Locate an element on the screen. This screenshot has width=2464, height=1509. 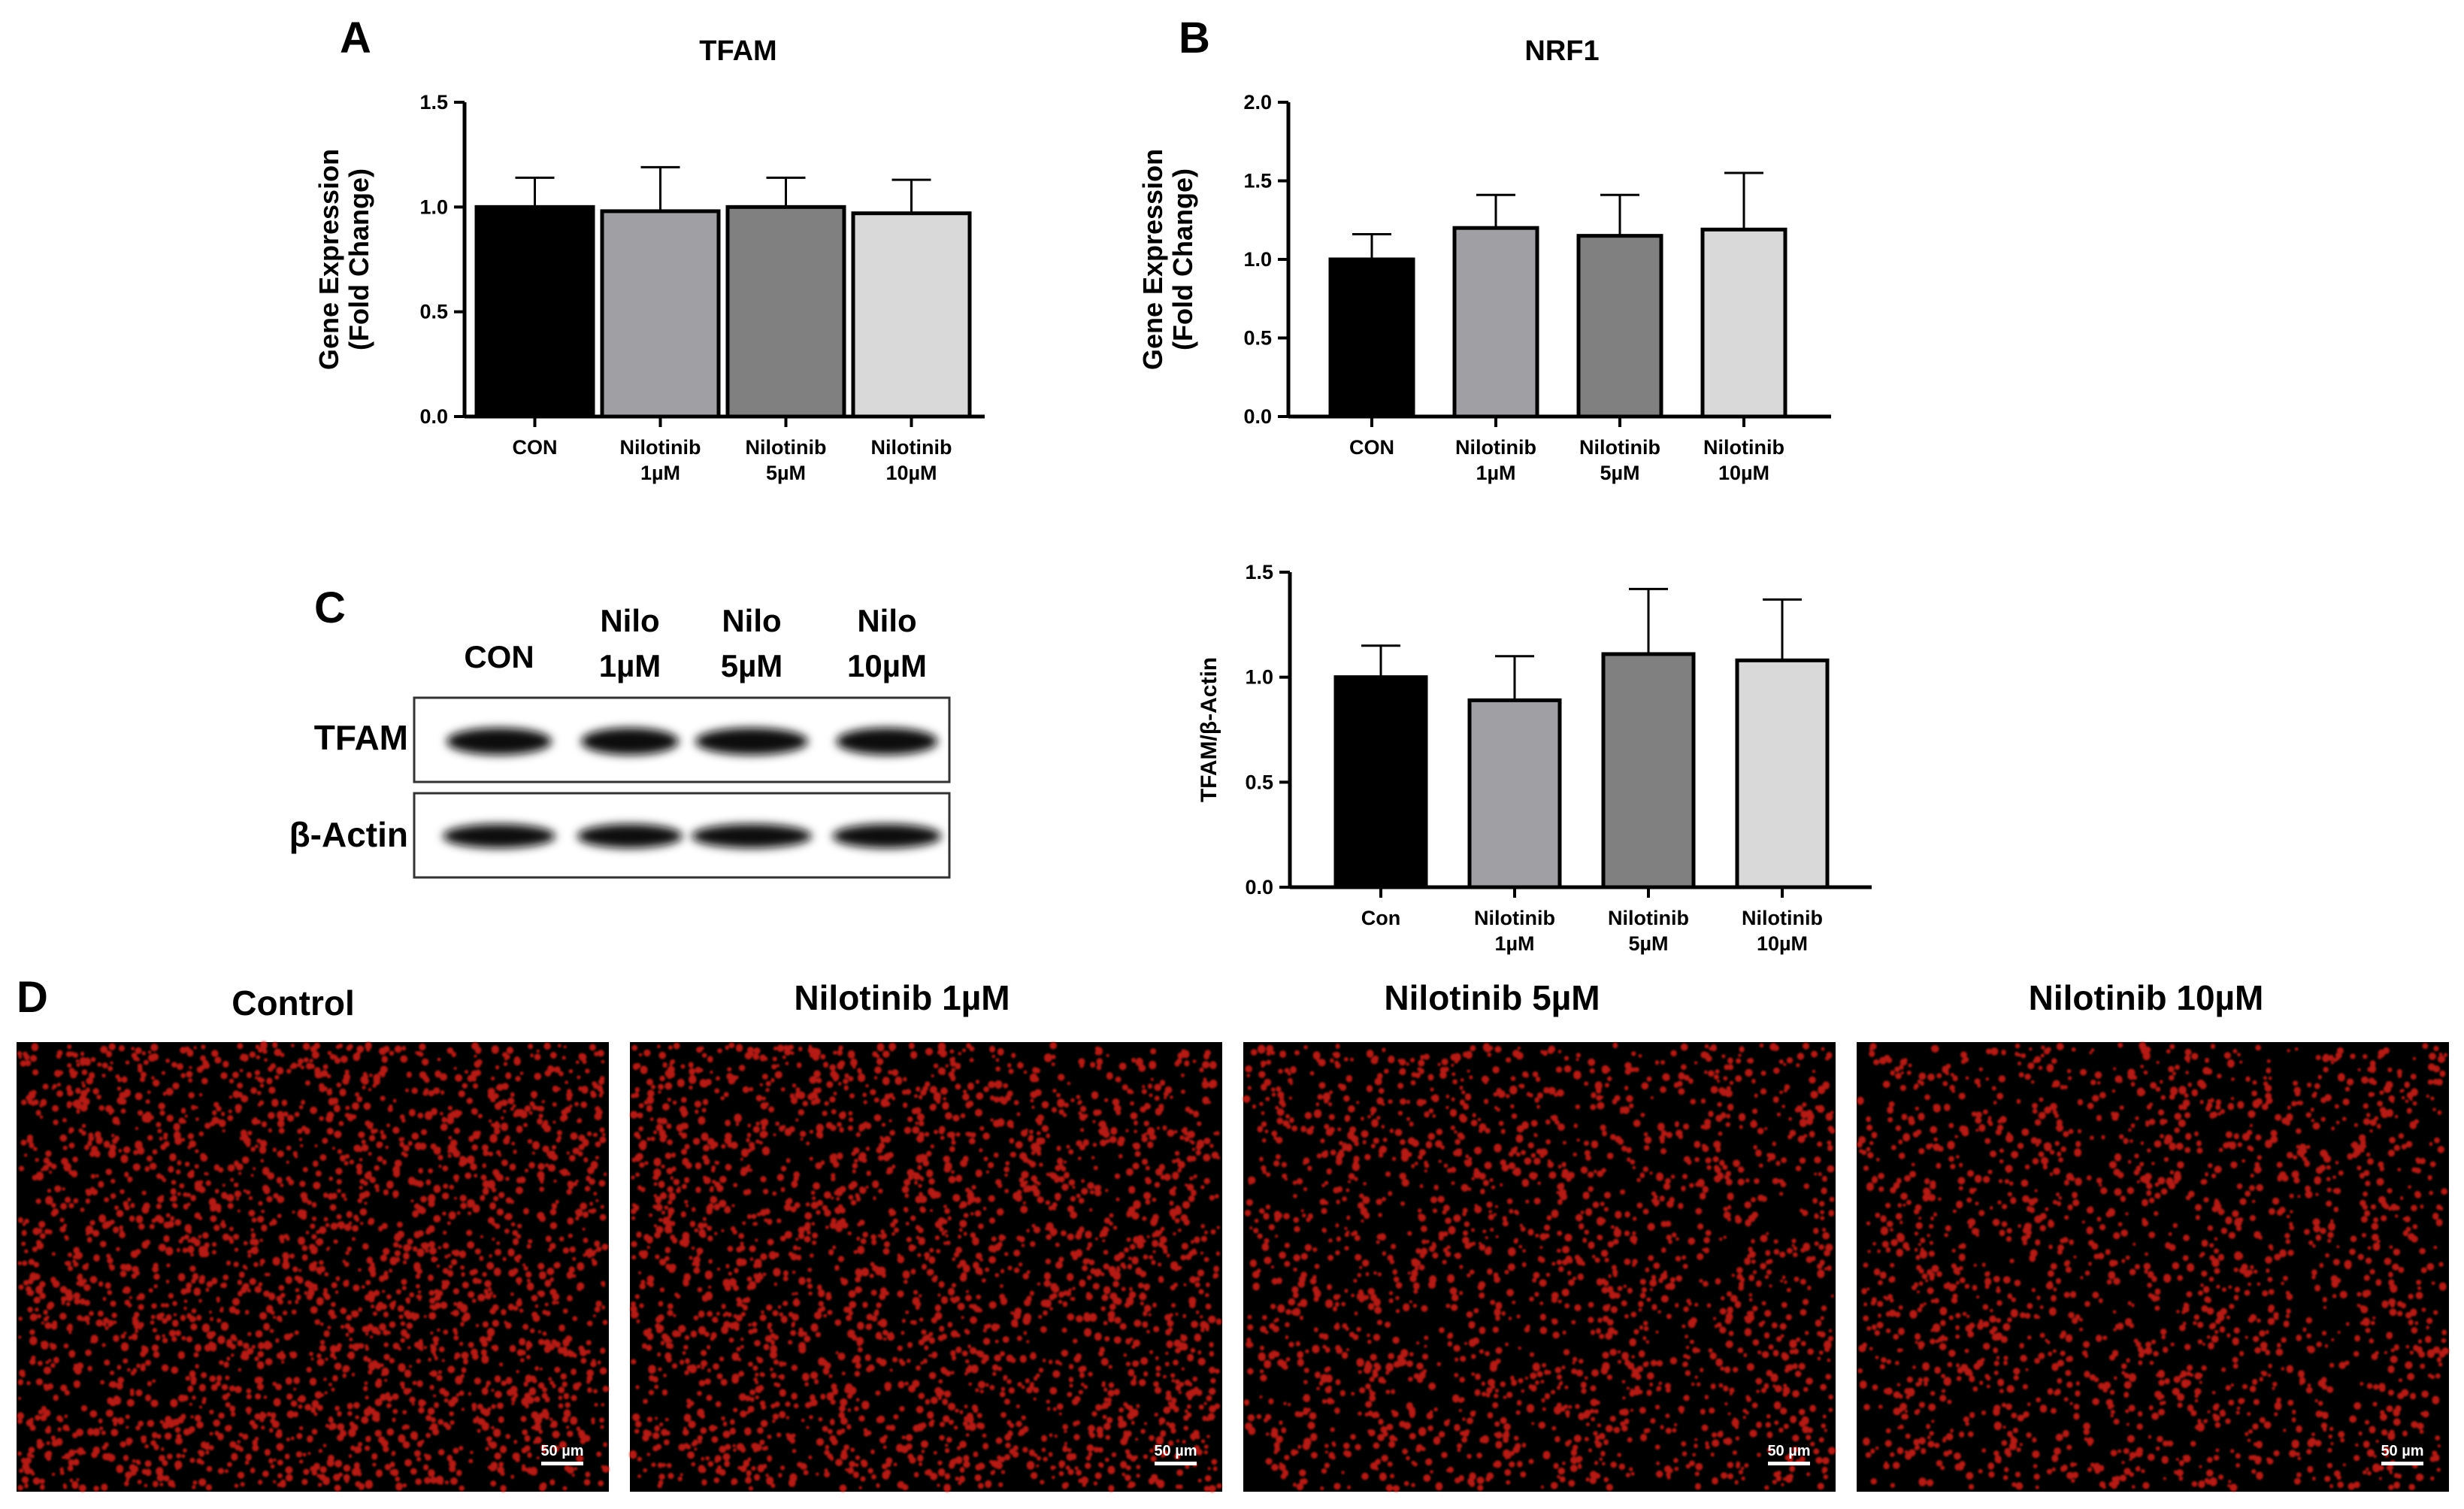
blot-lane-label: 10µM is located at coordinates (887, 665).